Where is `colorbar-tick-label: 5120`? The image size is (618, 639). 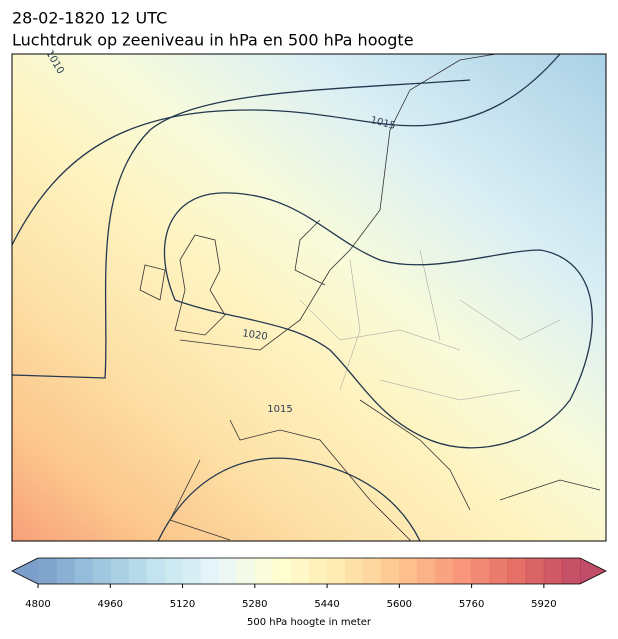 colorbar-tick-label: 5120 is located at coordinates (182, 604).